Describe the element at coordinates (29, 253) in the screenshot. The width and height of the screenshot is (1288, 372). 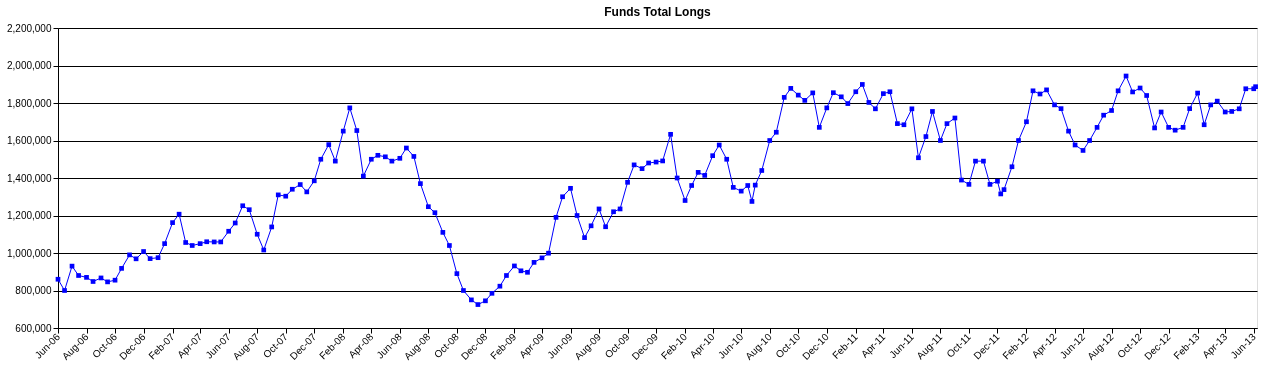
I see `y-tick-label: 1,000,000` at that location.